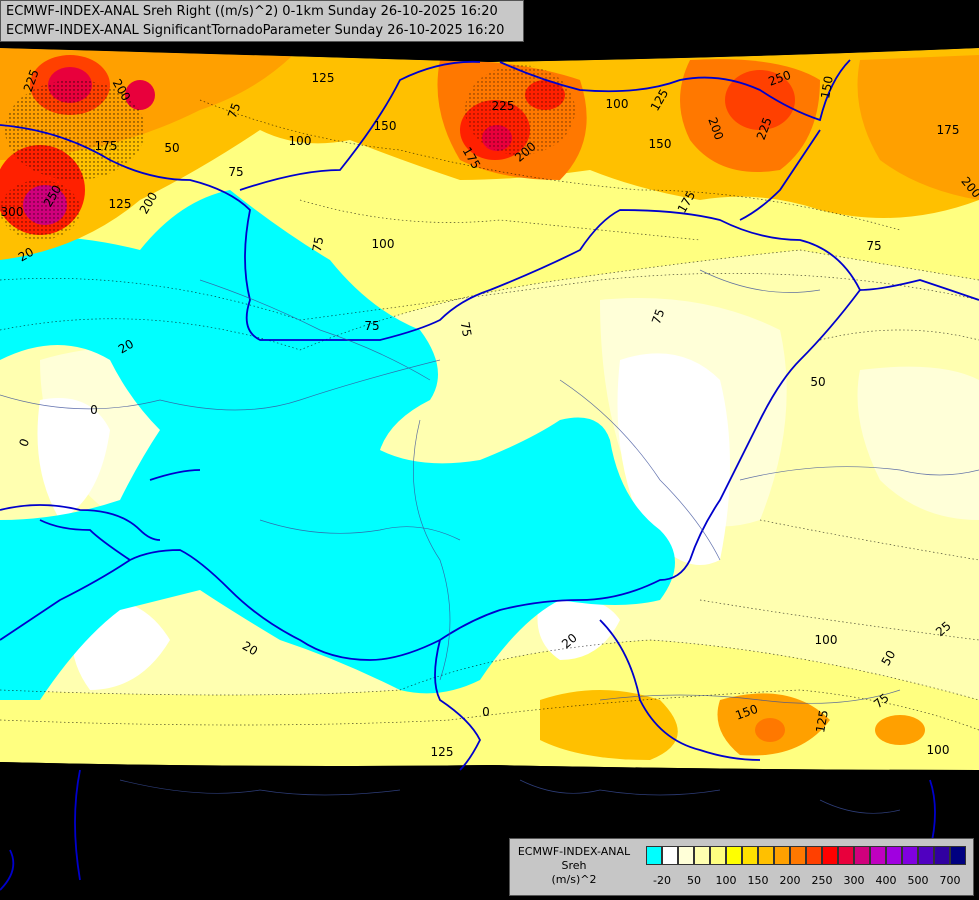 The image size is (979, 900). Describe the element at coordinates (854, 880) in the screenshot. I see `legend-tick-label: 300` at that location.